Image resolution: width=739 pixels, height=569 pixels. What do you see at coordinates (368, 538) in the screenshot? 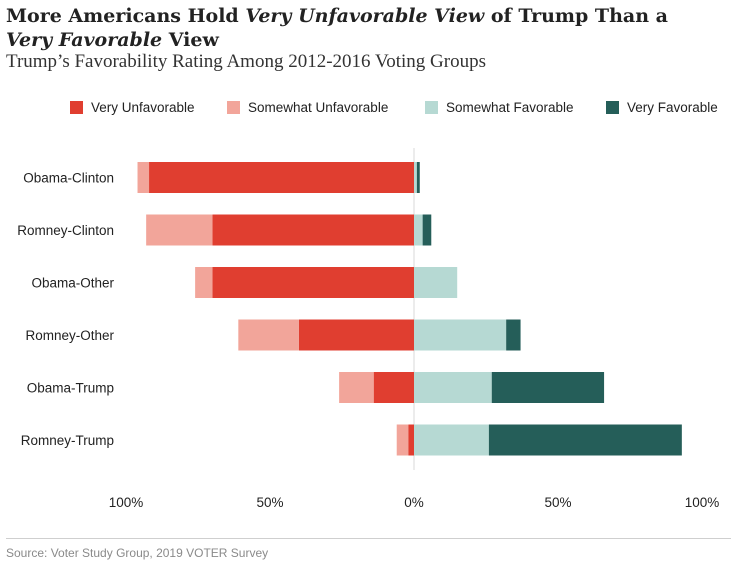
I see `footer-divider` at bounding box center [368, 538].